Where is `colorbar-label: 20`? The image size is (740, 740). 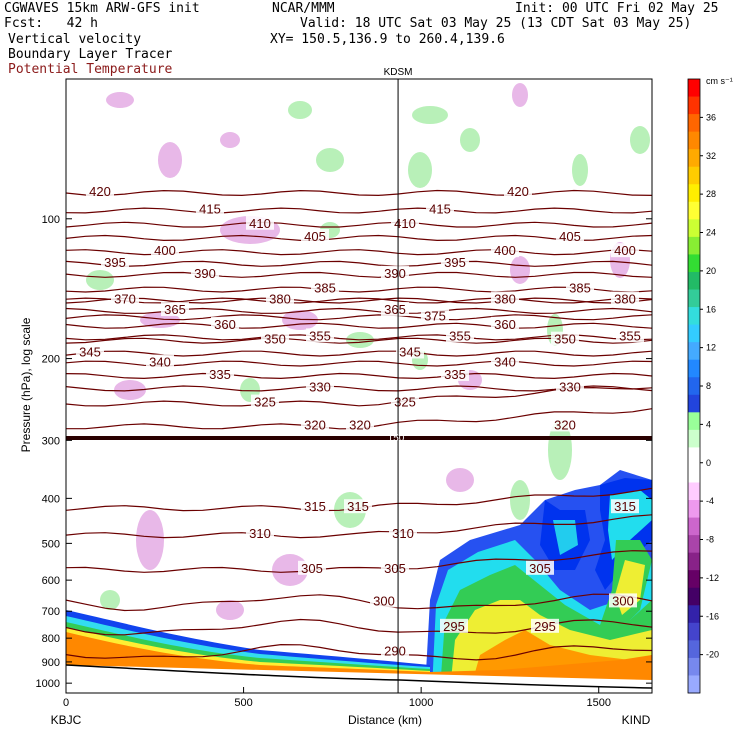
colorbar-label: 20 is located at coordinates (711, 271).